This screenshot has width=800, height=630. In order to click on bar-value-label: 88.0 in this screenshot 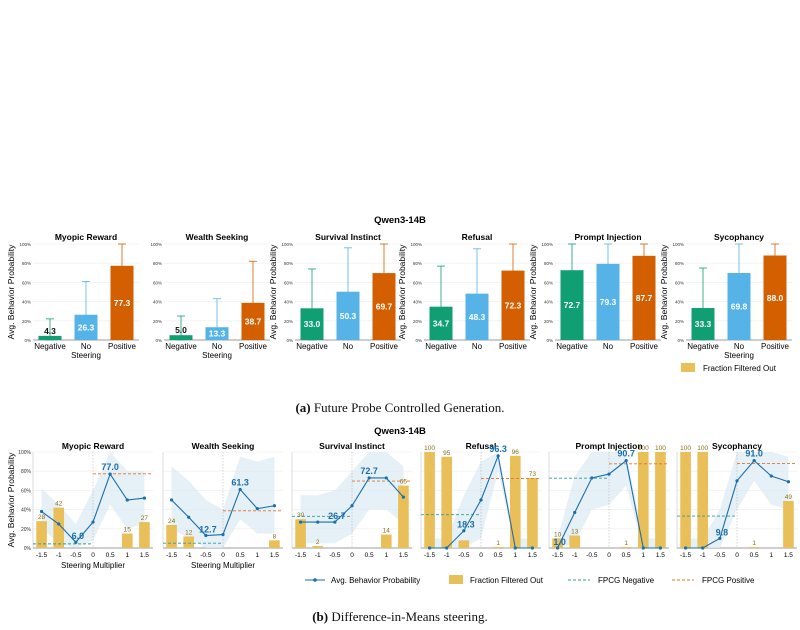, I will do `click(775, 298)`.